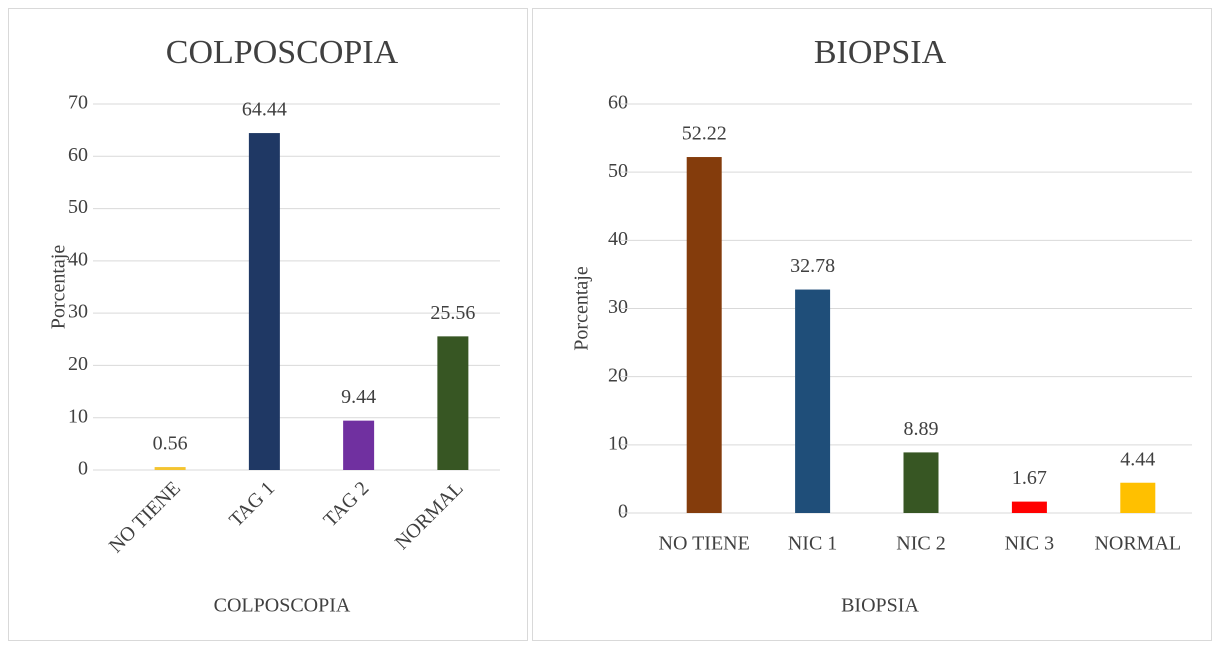 The width and height of the screenshot is (1218, 648). Describe the element at coordinates (1137, 459) in the screenshot. I see `data-label: 4.44` at that location.